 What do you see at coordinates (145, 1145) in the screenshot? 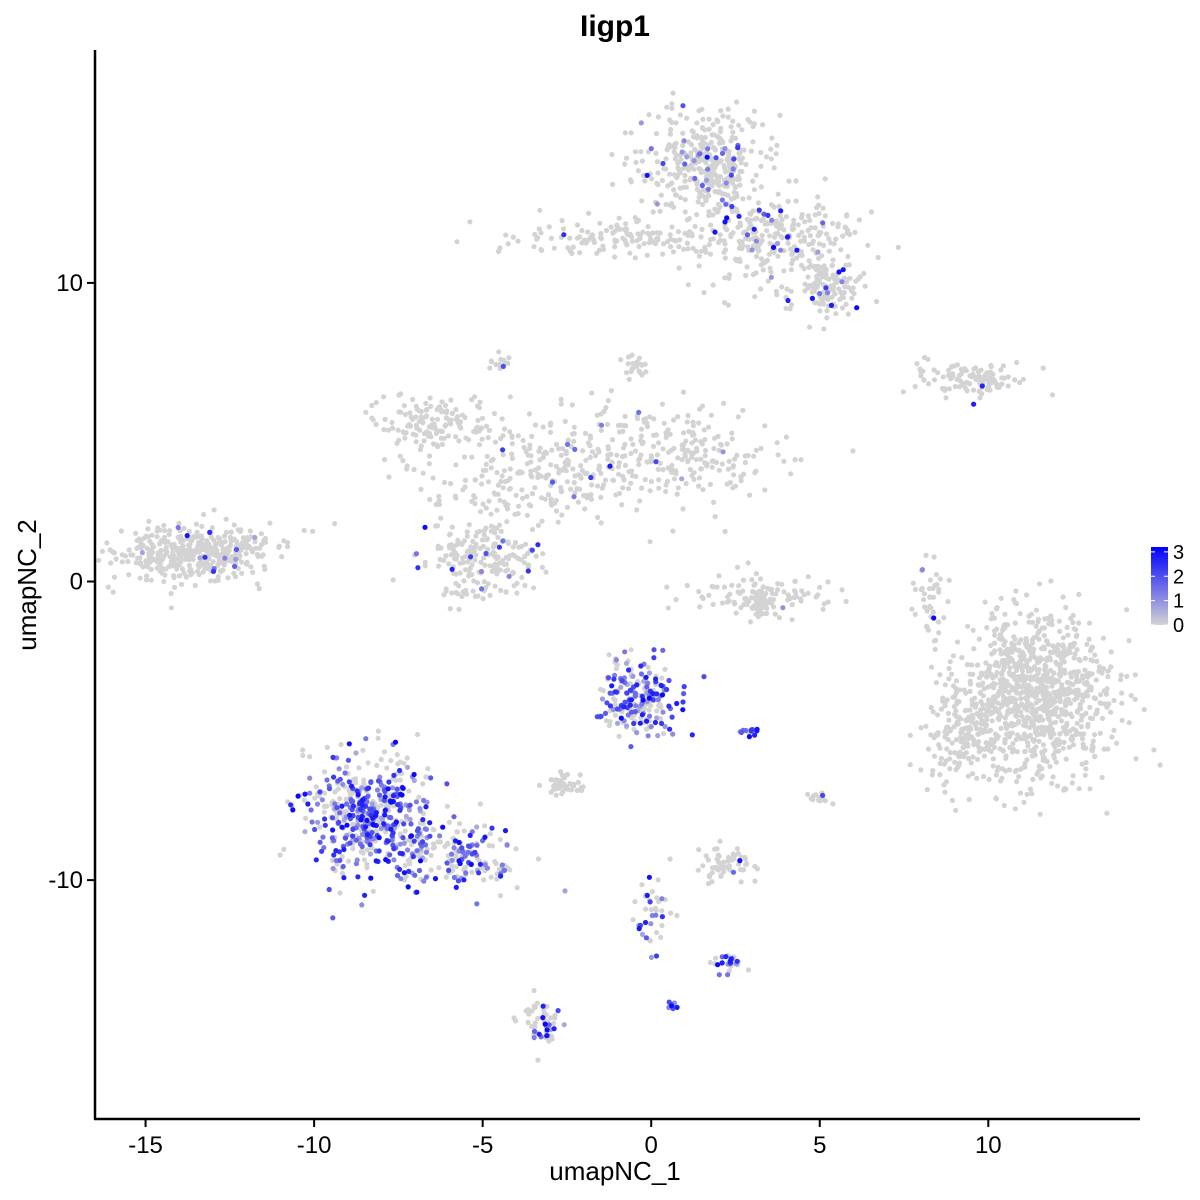
I see `x-tick-label: -15` at bounding box center [145, 1145].